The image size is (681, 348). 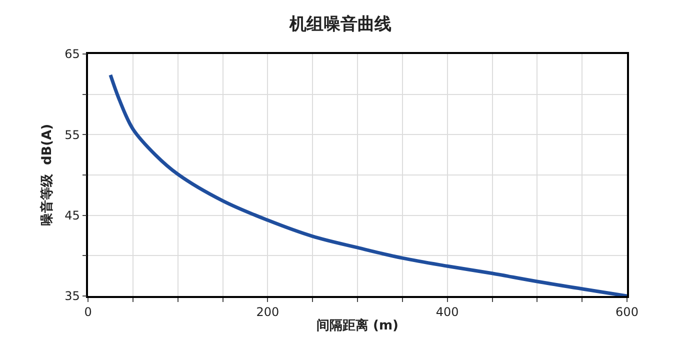 I want to click on y-tick-label: 65, so click(x=72, y=54).